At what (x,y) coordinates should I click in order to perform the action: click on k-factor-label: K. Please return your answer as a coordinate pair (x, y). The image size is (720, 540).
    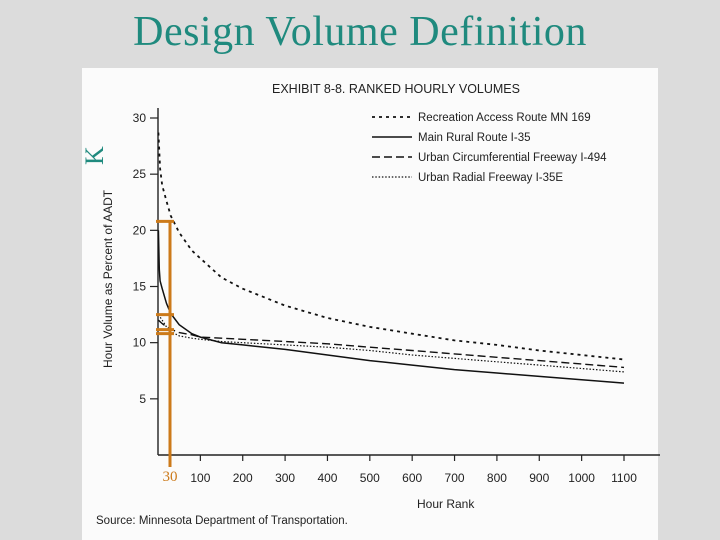
    Looking at the image, I should click on (94, 155).